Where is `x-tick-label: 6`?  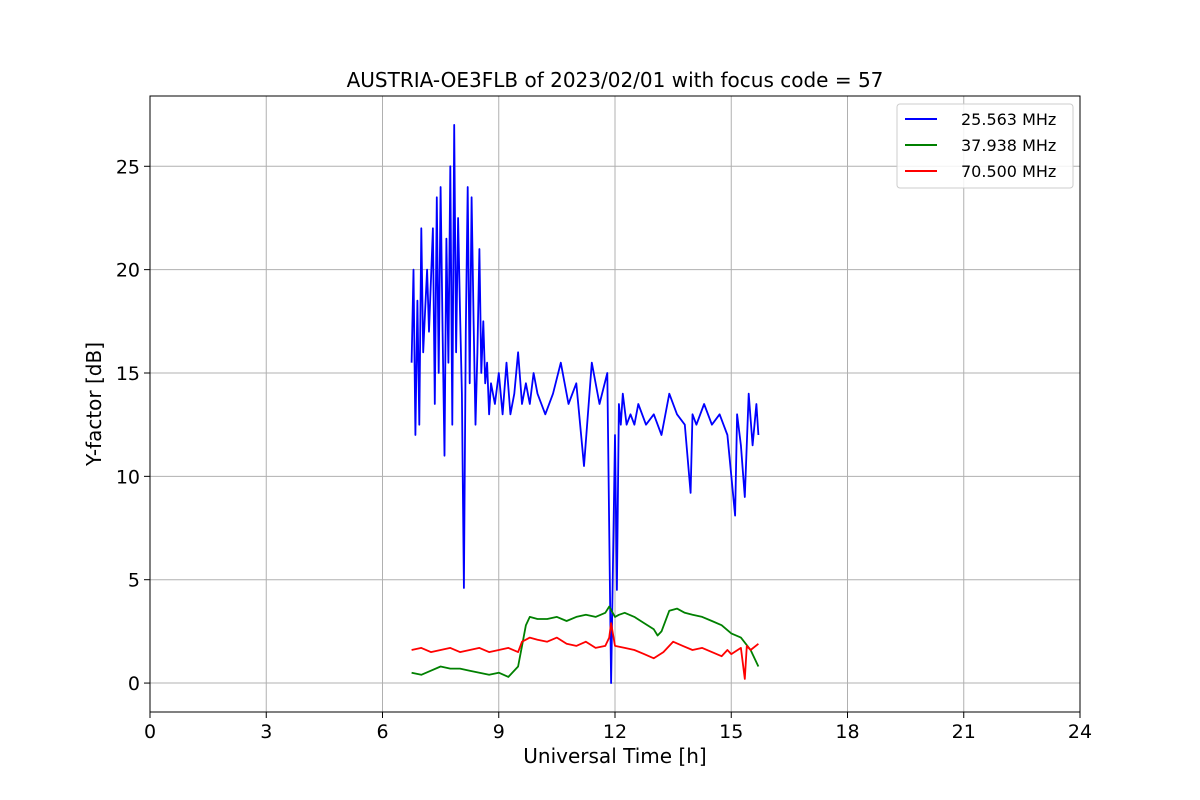 x-tick-label: 6 is located at coordinates (382, 732).